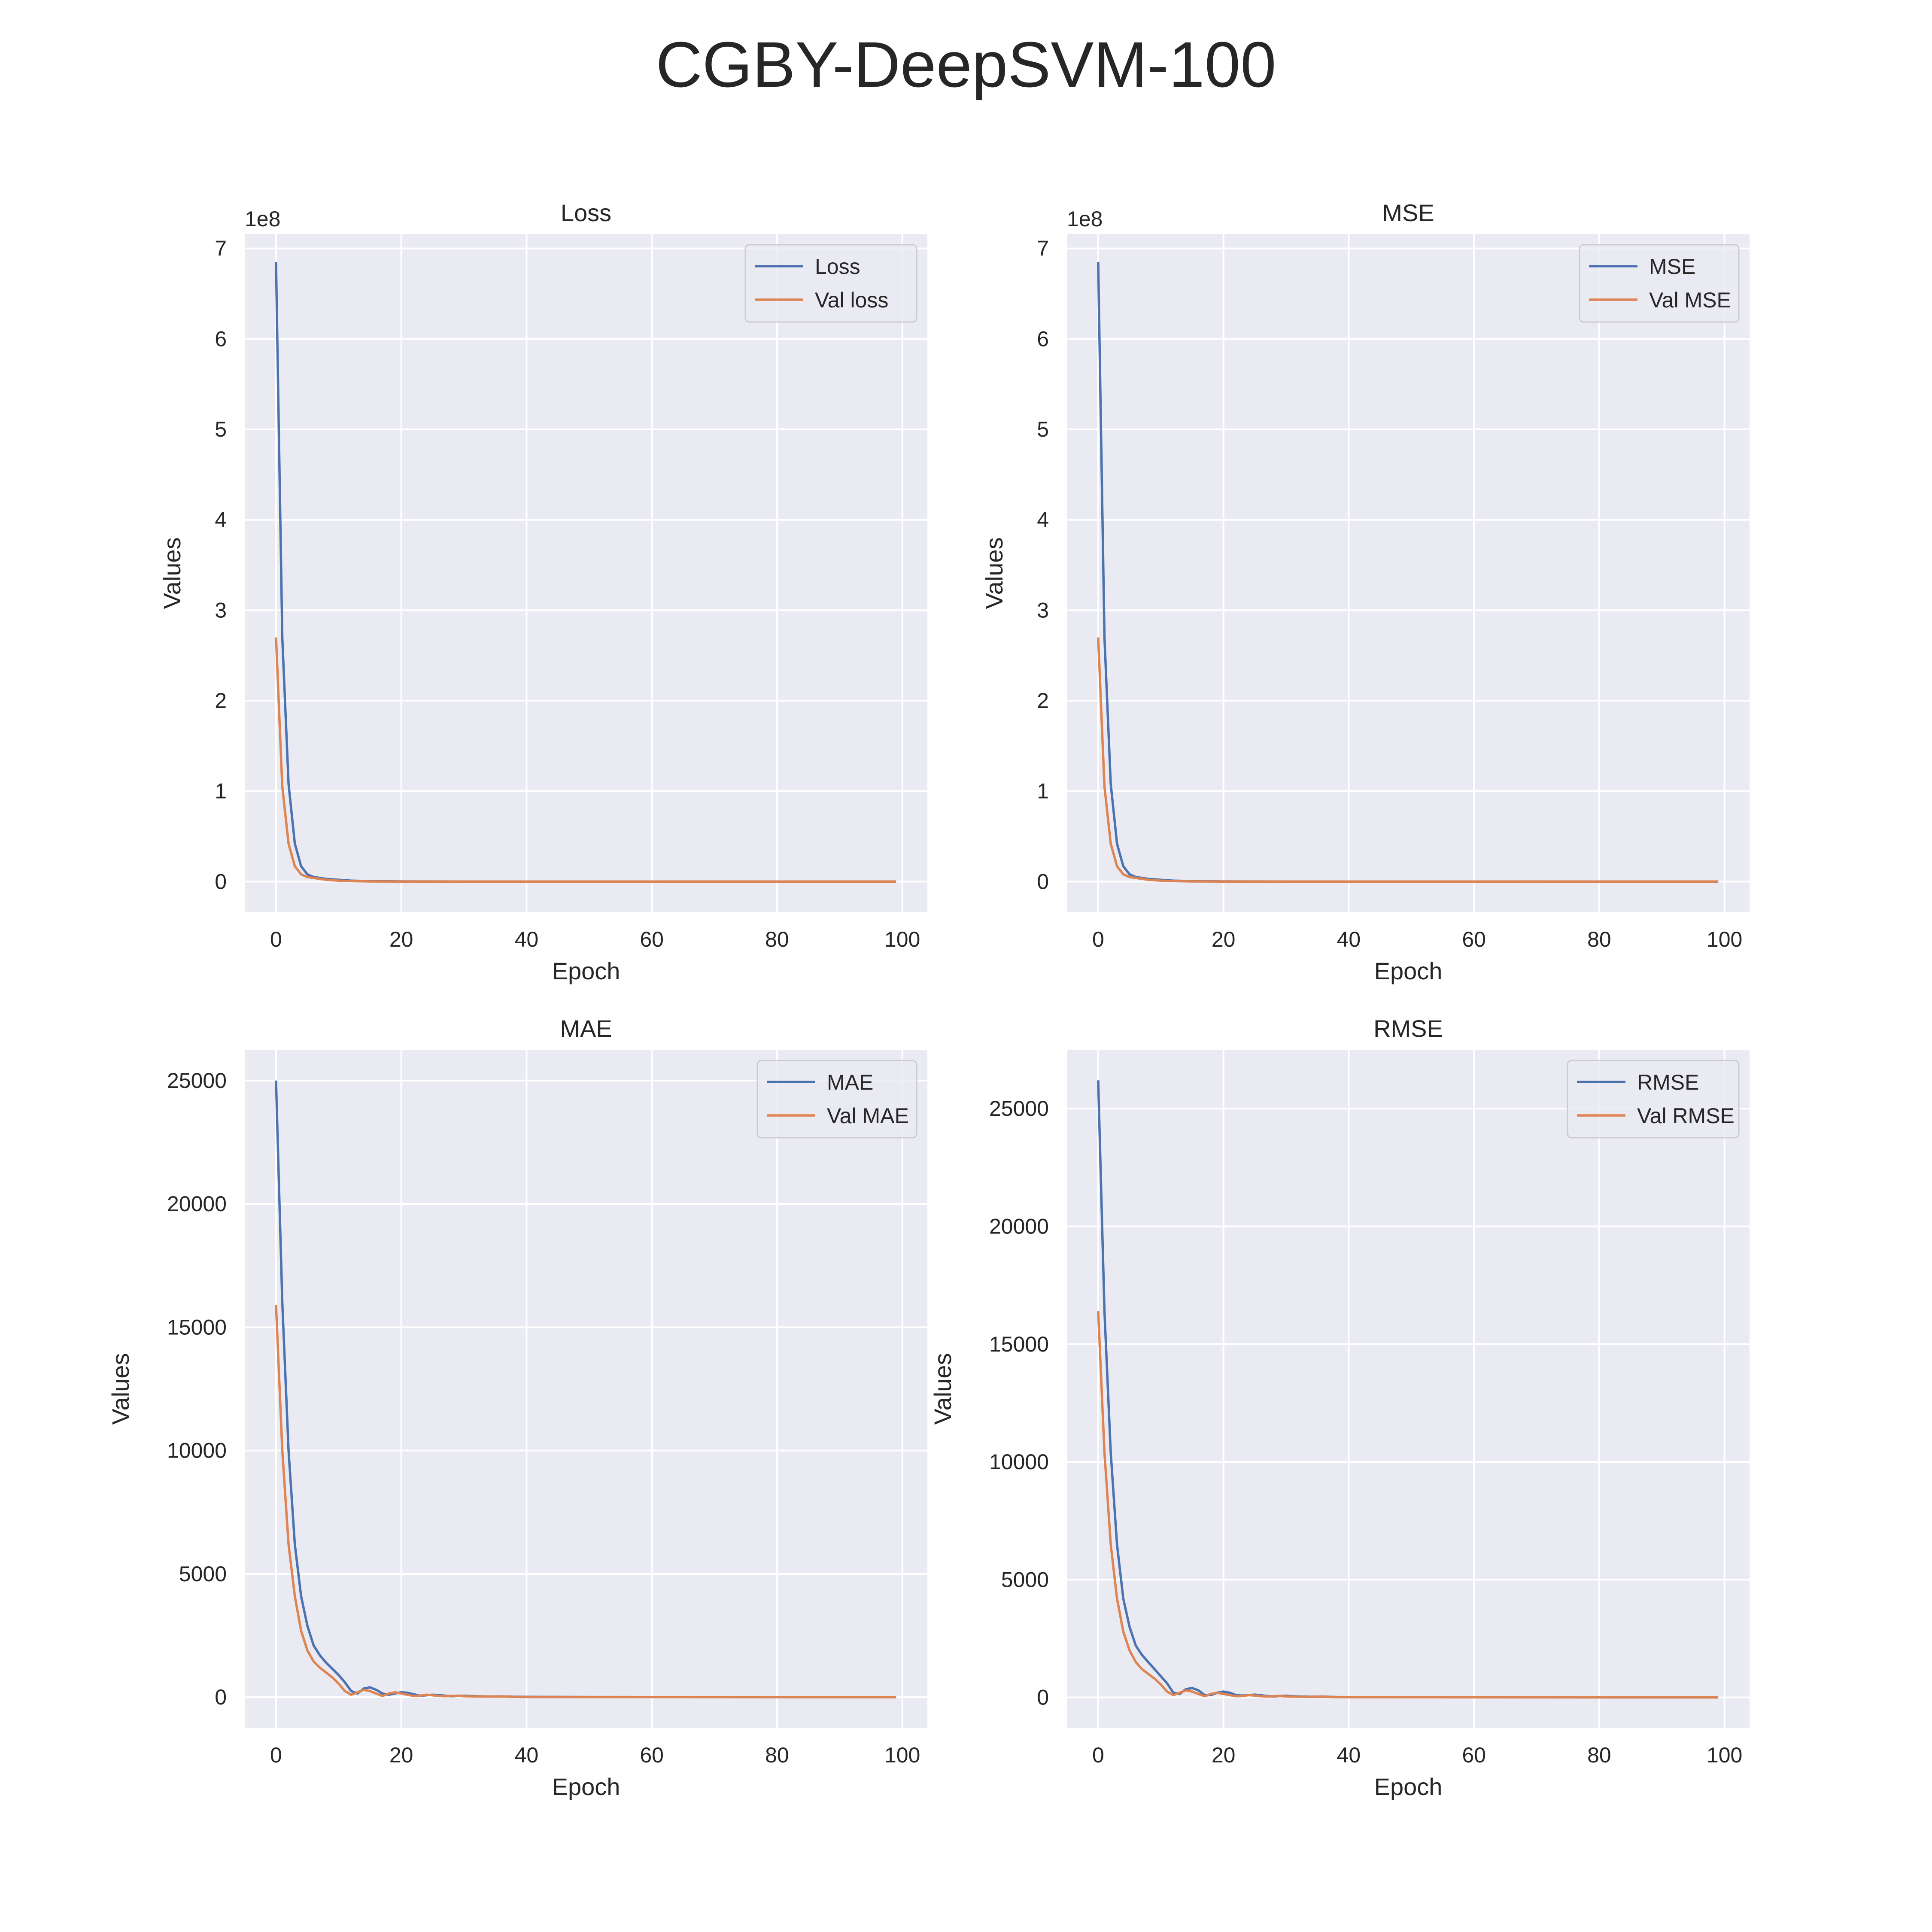 Image resolution: width=1932 pixels, height=1932 pixels. I want to click on series-line-val-loss, so click(585, 760).